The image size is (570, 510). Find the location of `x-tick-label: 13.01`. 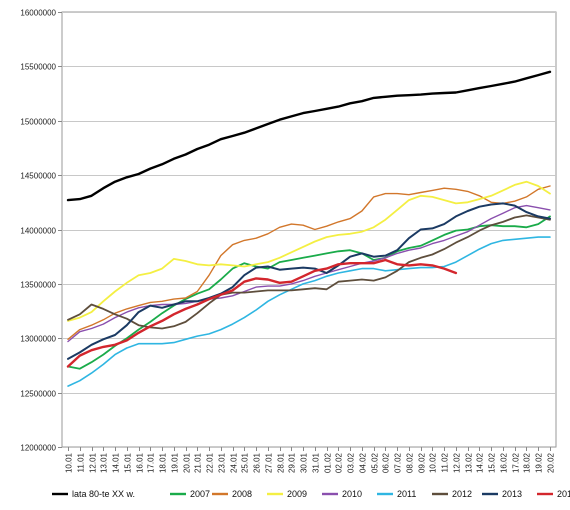

x-tick-label: 13.01 is located at coordinates (104, 462).